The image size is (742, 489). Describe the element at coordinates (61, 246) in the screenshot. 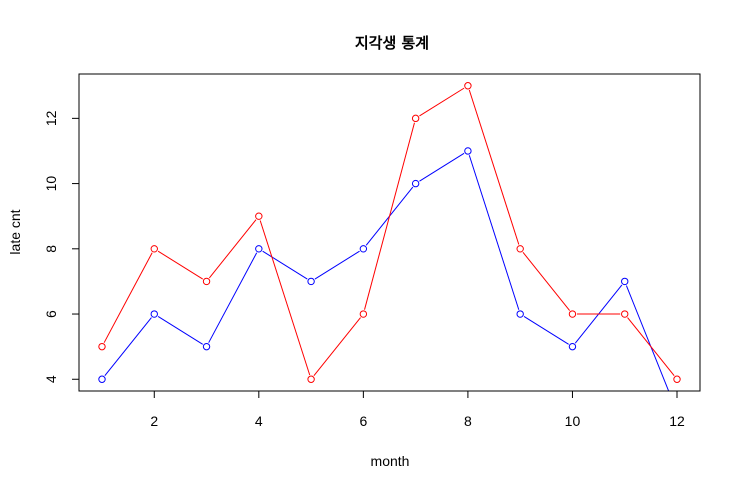

I see `y-axis: 4 6 8 10 12` at that location.